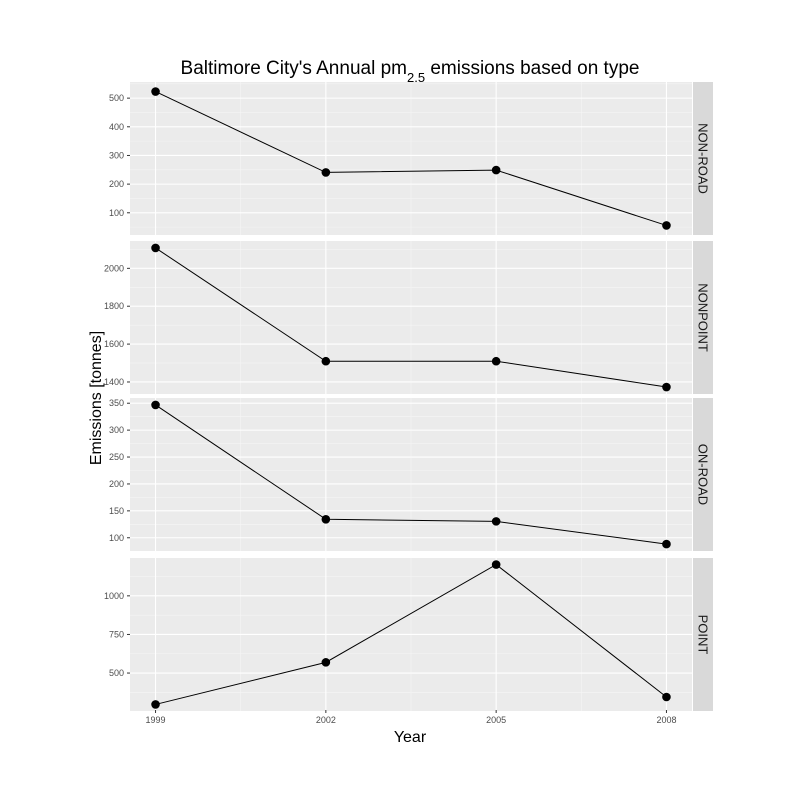 This screenshot has height=800, width=800. What do you see at coordinates (326, 720) in the screenshot?
I see `x-tick-label: 2002` at bounding box center [326, 720].